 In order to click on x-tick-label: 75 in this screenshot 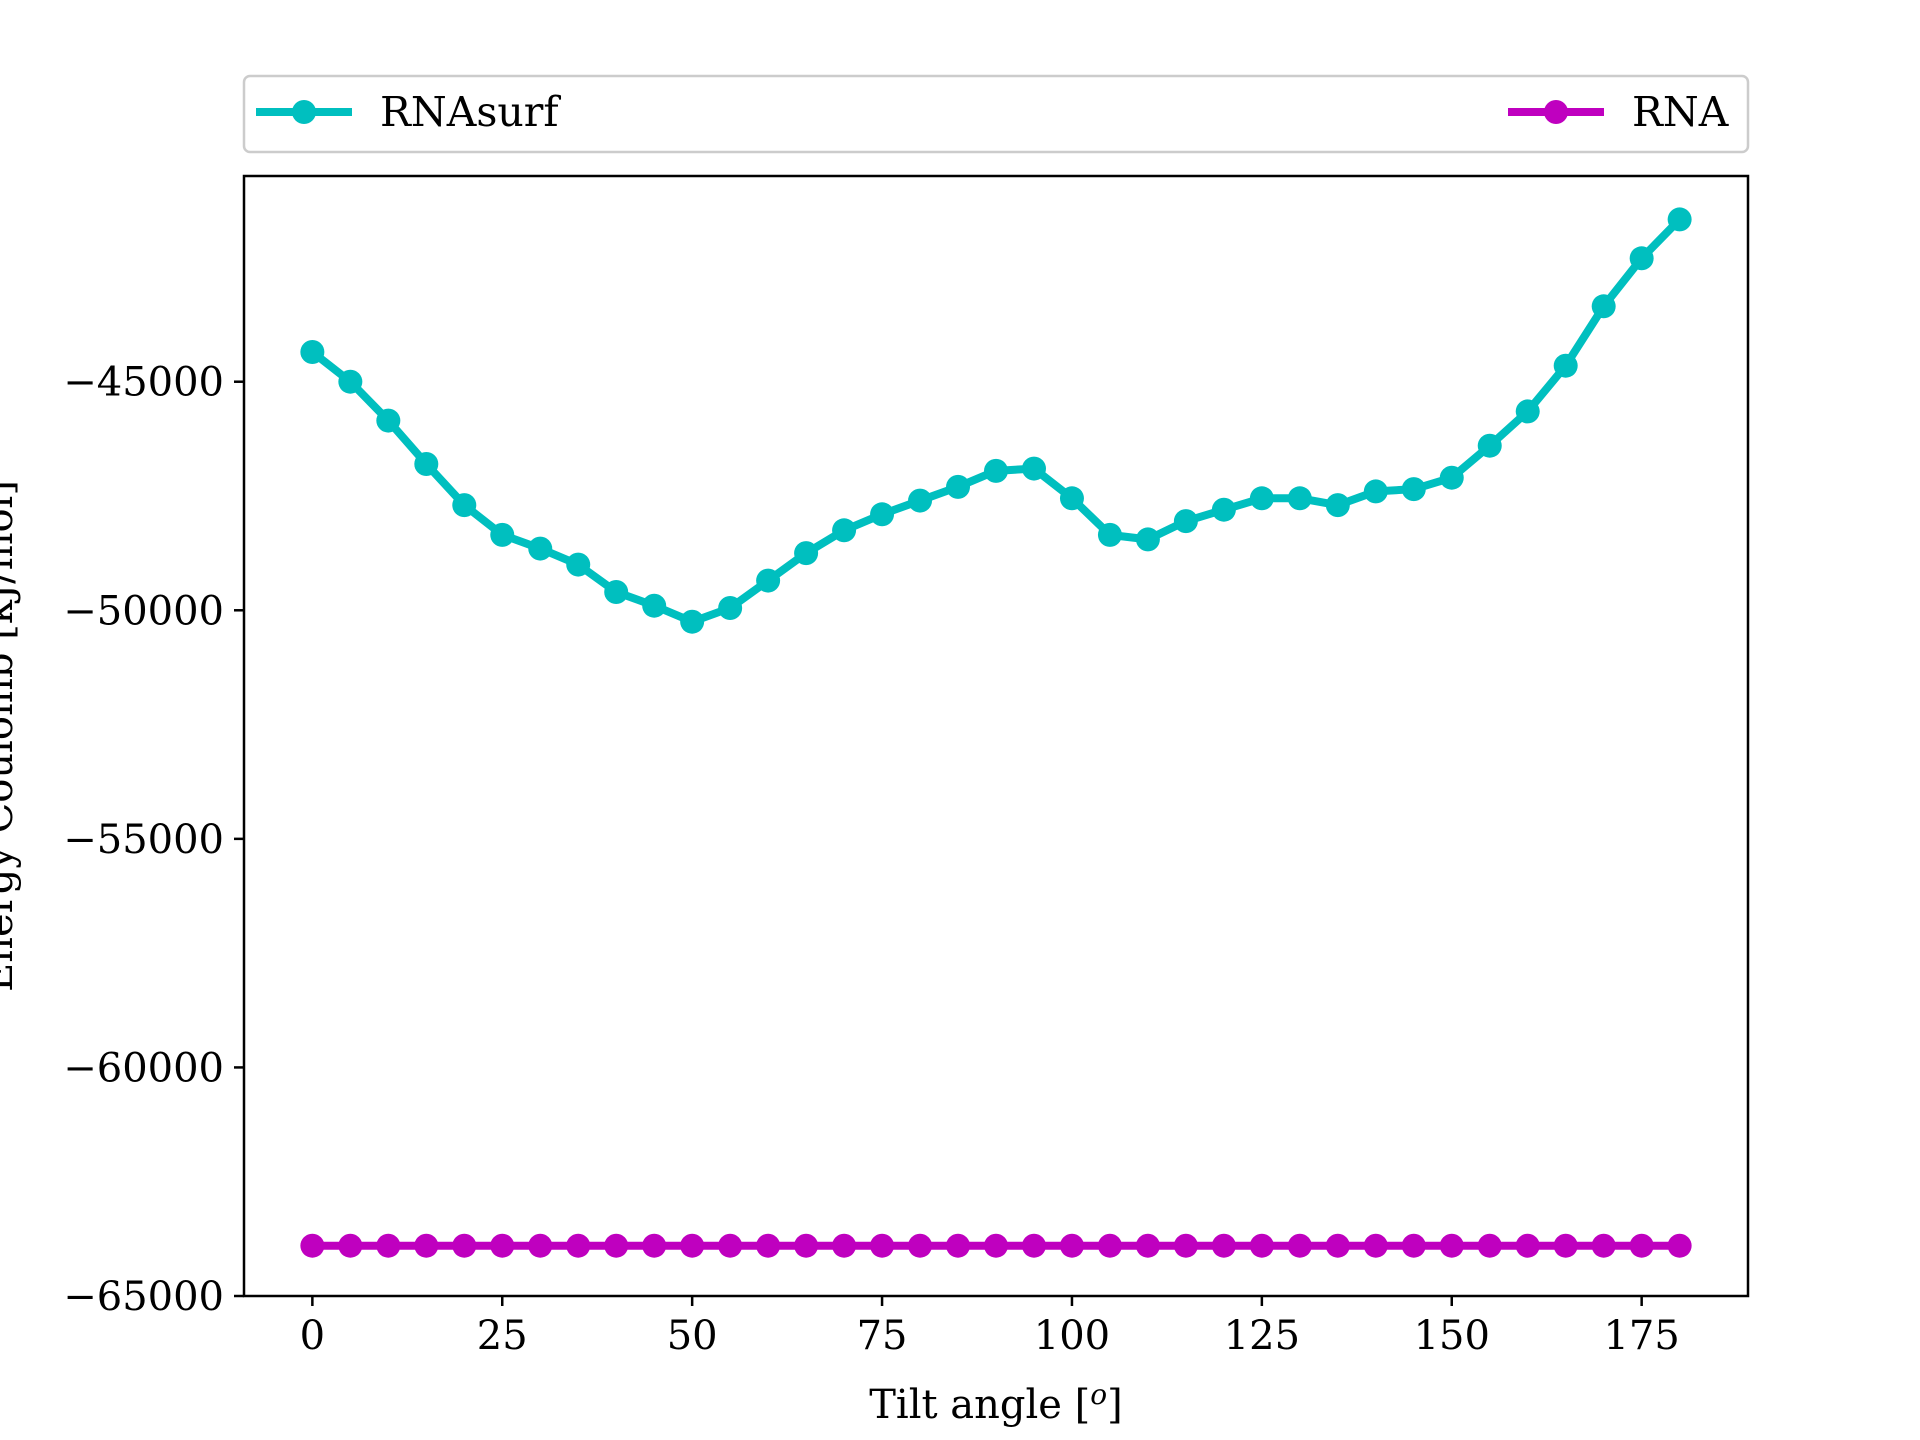, I will do `click(882, 1336)`.